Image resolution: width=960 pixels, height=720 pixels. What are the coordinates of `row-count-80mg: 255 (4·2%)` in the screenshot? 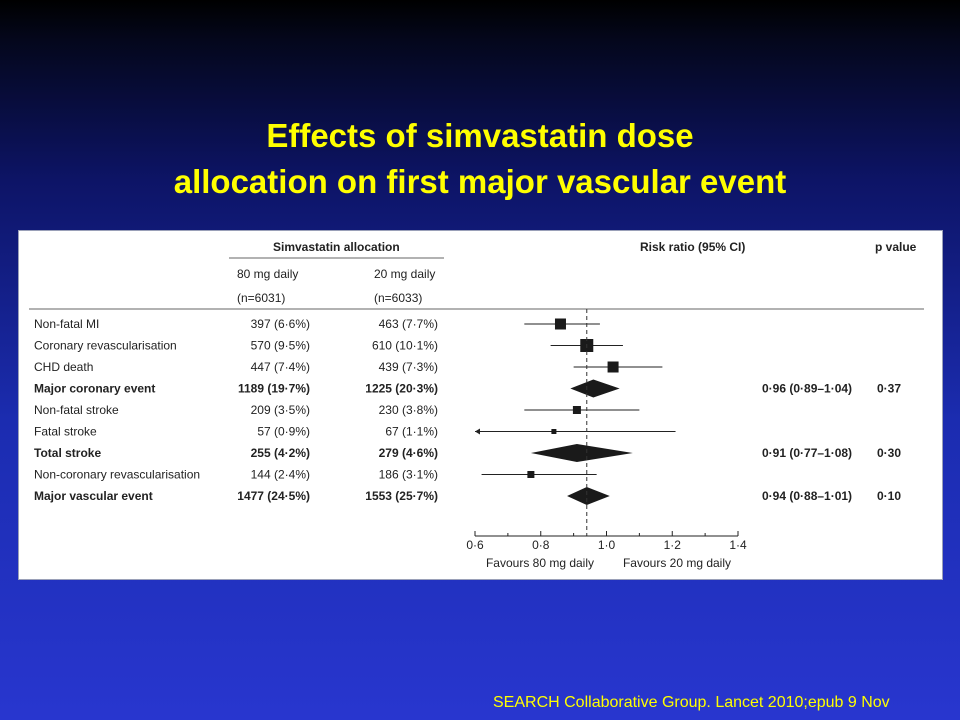 It's located at (280, 453).